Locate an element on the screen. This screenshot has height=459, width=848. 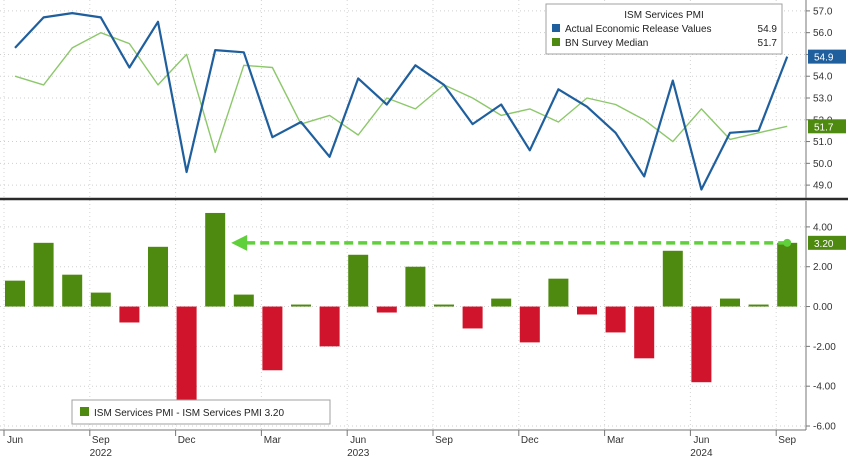
bottom-tick-label: -6.00 is located at coordinates (824, 427).